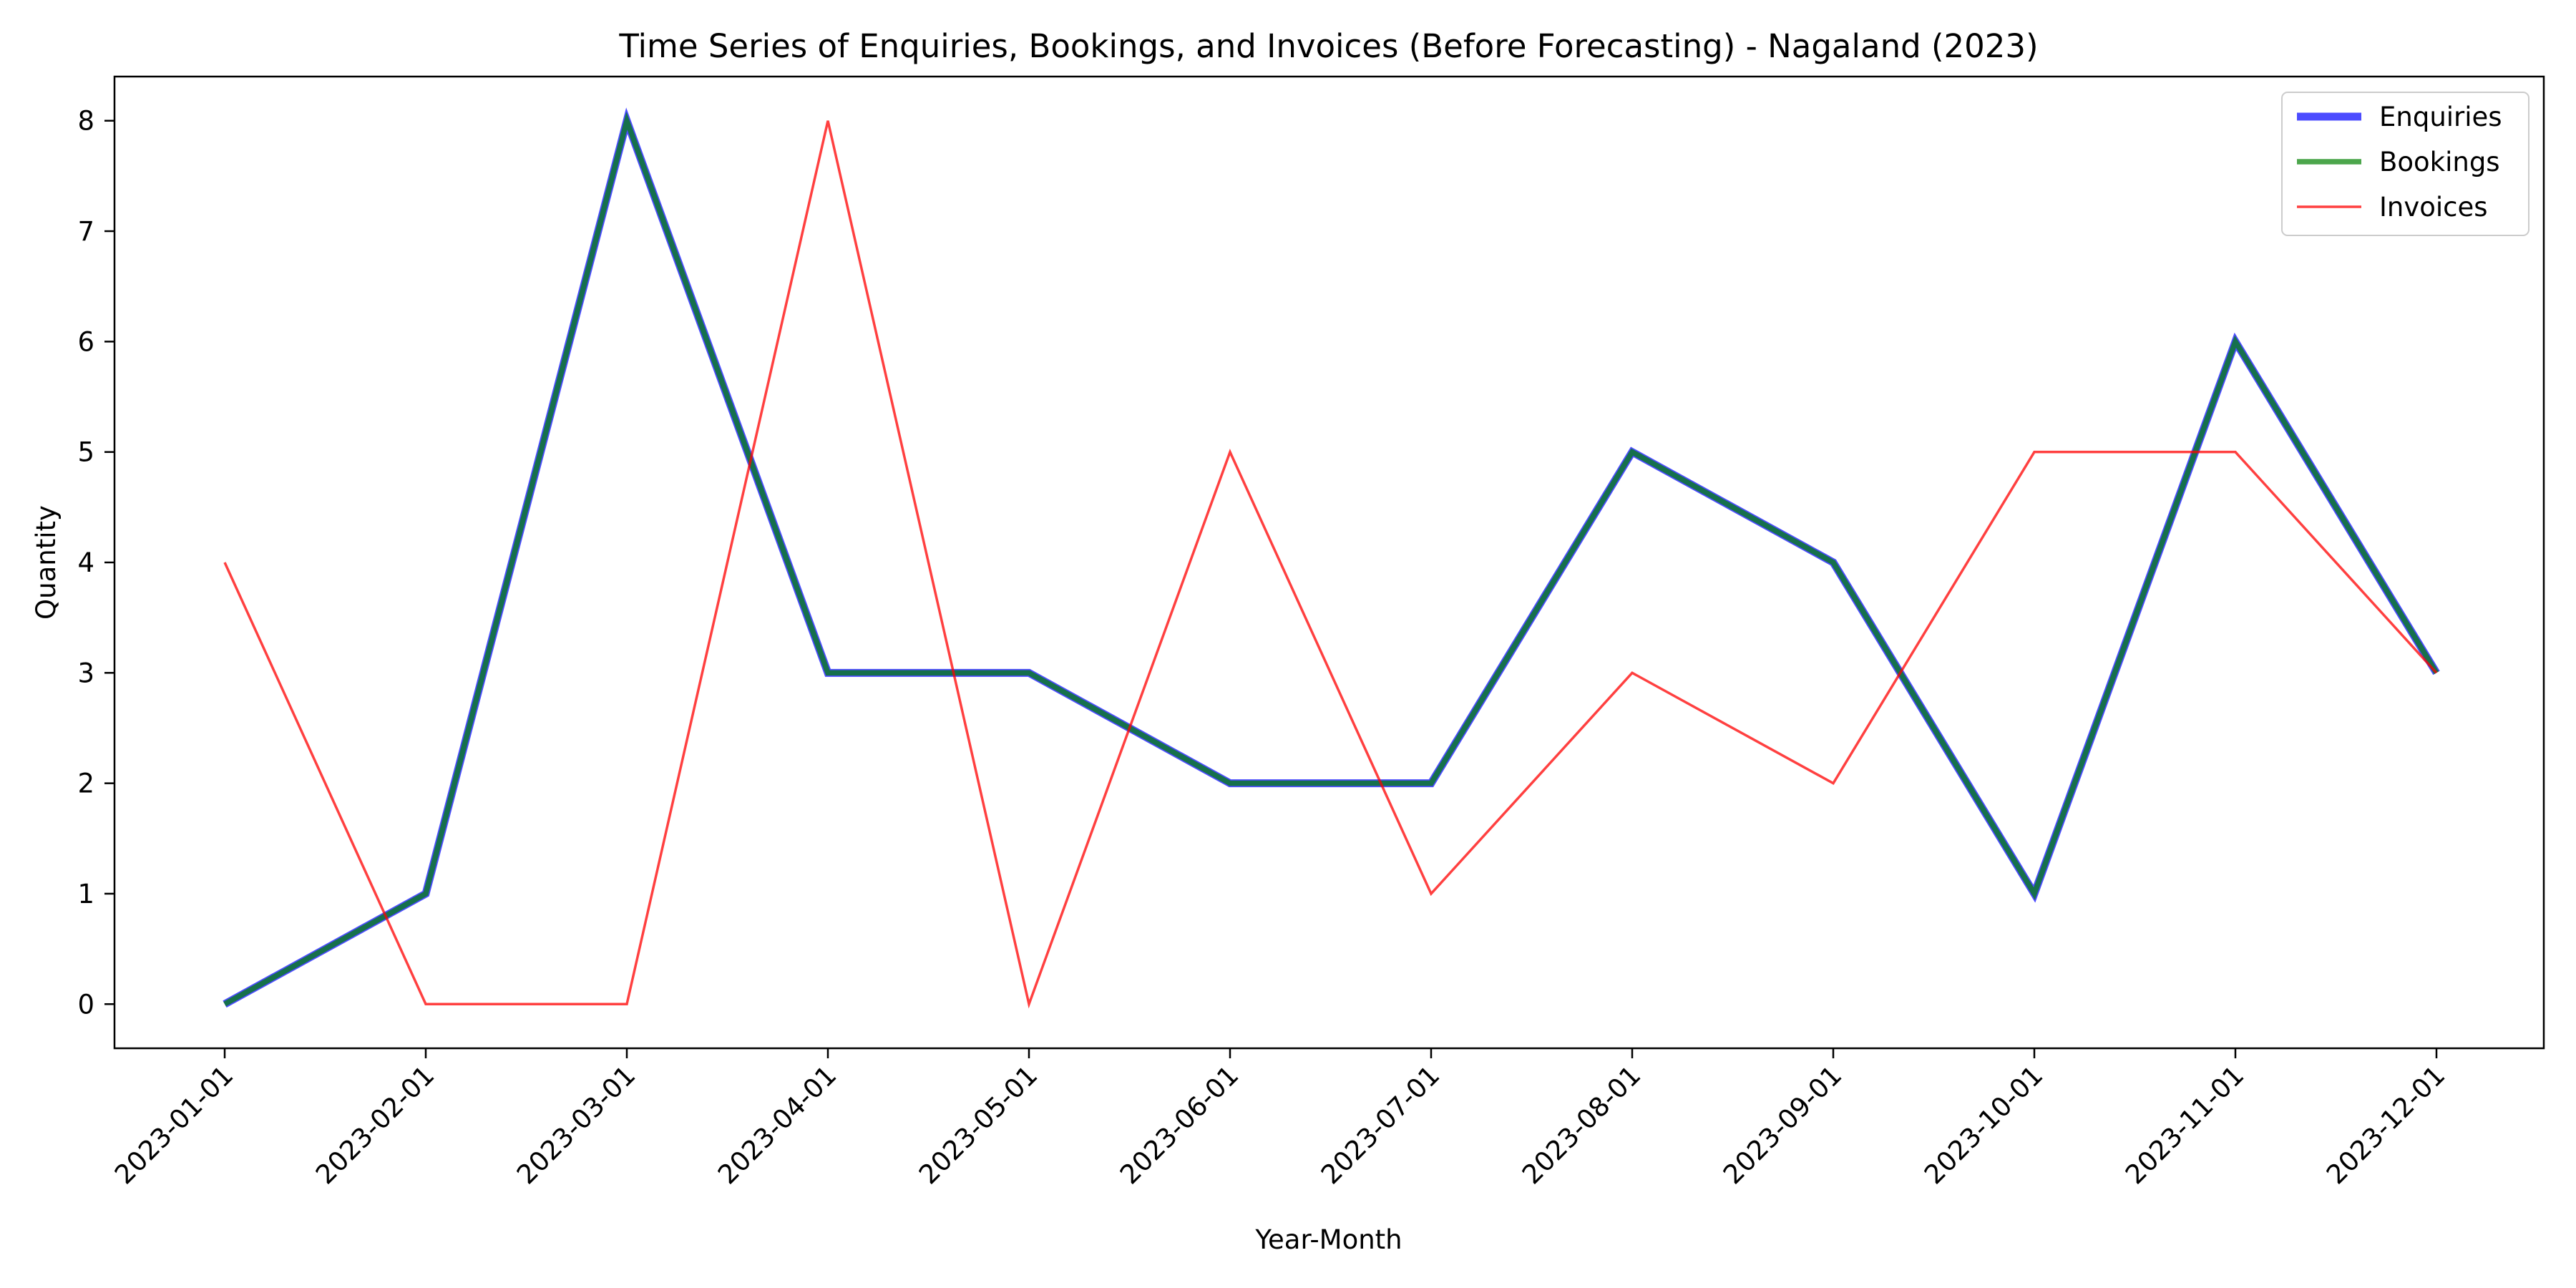 The image size is (2576, 1288). I want to click on y-tick-label: 0, so click(85, 1004).